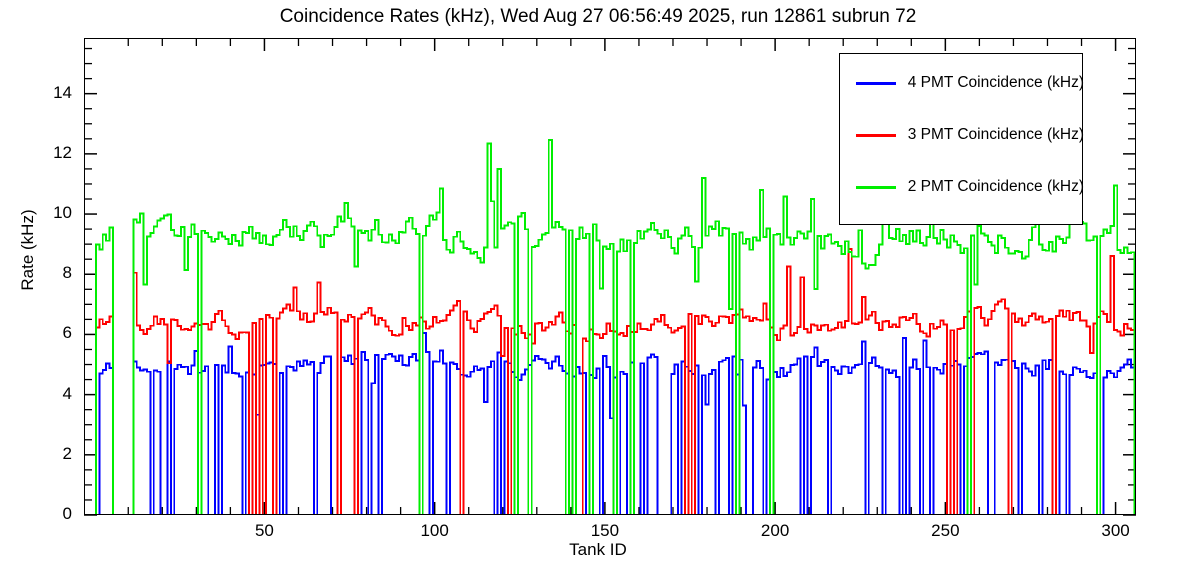 This screenshot has height=572, width=1196. I want to click on legend-label: 3 PMT Coincidence (kHz), so click(995, 134).